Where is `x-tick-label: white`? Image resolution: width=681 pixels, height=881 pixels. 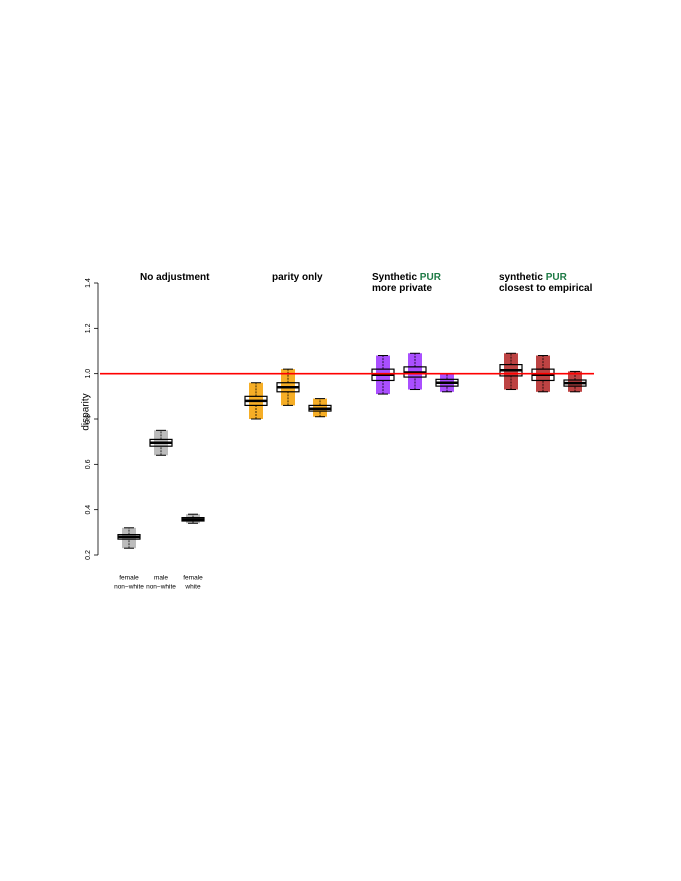 x-tick-label: white is located at coordinates (192, 587).